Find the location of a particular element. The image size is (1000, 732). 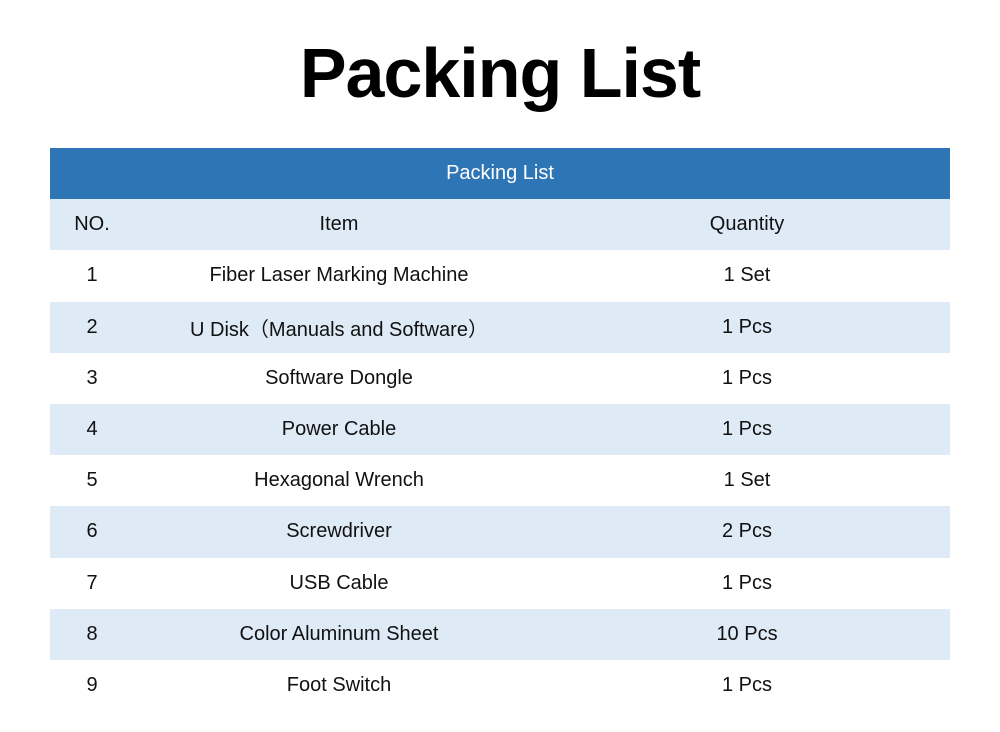

item-cell: Screwdriver is located at coordinates (339, 532).